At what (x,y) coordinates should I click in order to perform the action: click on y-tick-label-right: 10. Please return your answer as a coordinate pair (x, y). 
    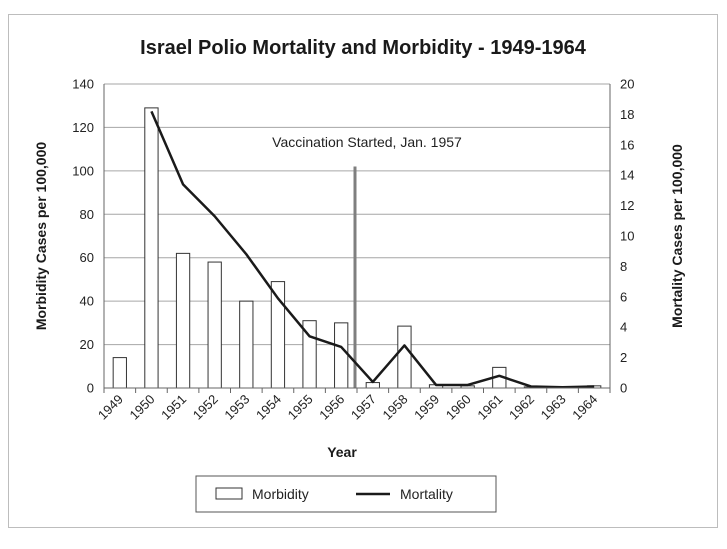
    Looking at the image, I should click on (627, 236).